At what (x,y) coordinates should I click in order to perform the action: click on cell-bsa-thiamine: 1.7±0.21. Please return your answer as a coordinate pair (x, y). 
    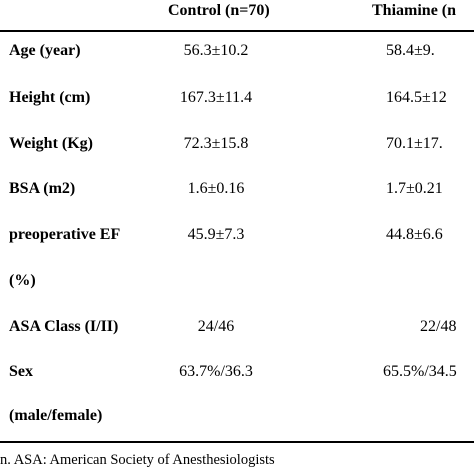
    Looking at the image, I should click on (414, 188).